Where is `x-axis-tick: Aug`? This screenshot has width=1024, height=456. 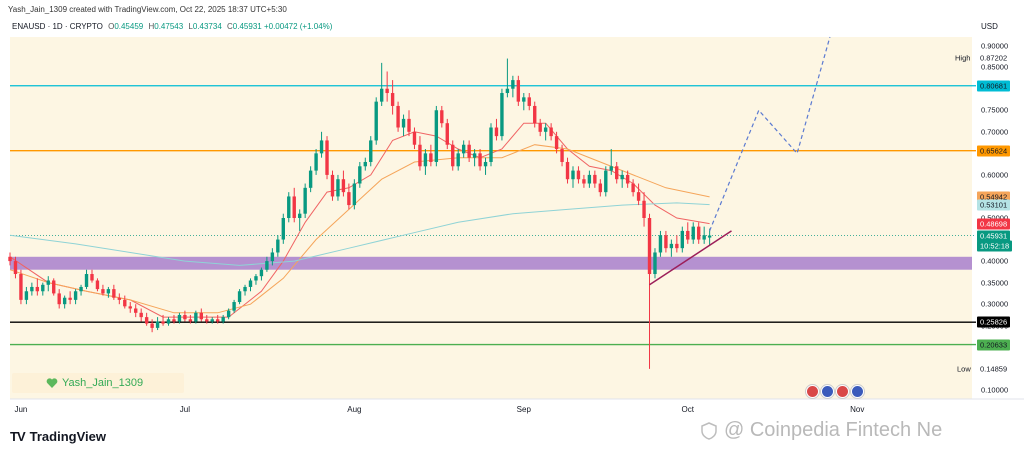
x-axis-tick: Aug is located at coordinates (354, 409).